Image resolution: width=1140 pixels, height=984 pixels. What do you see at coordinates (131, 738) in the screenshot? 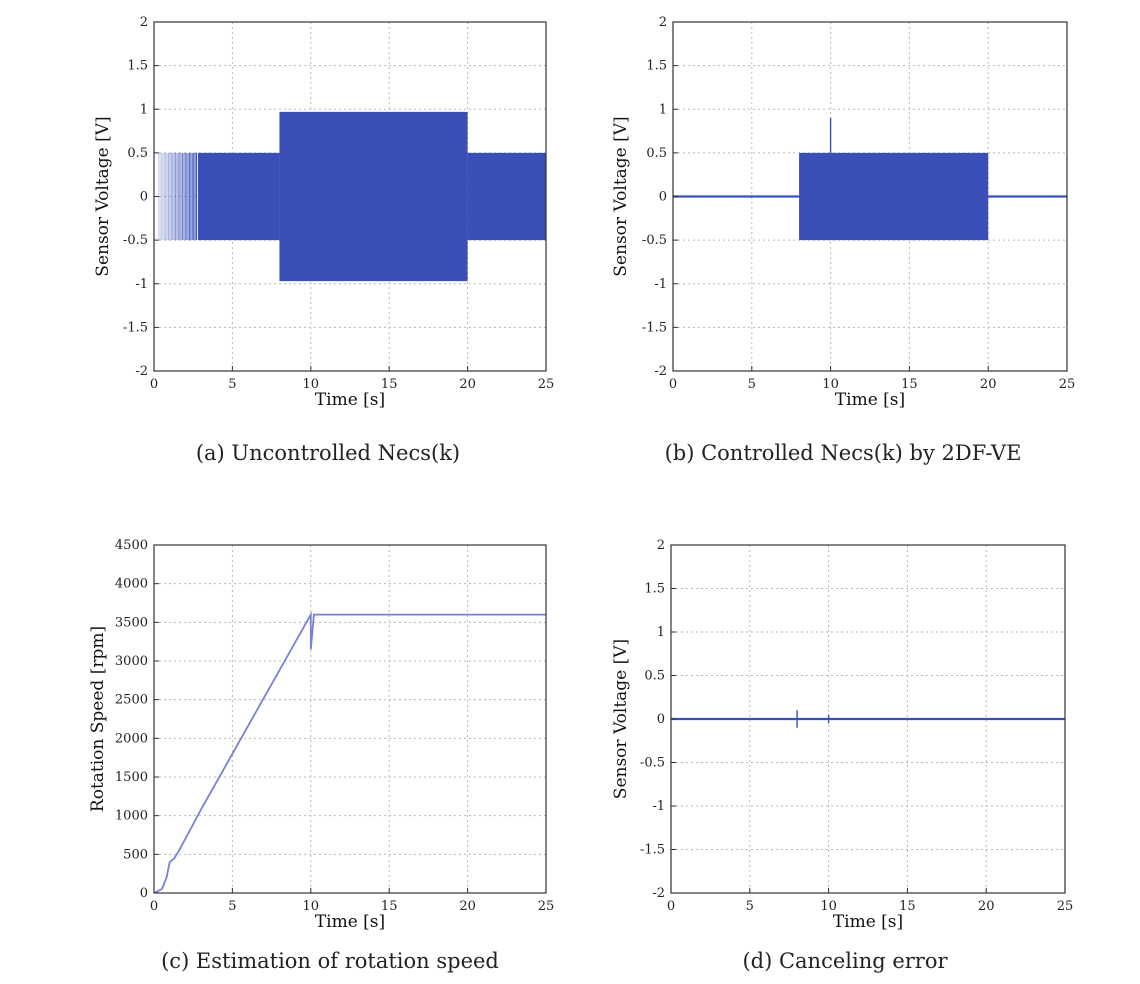
I see `y-tick-label: 2000` at bounding box center [131, 738].